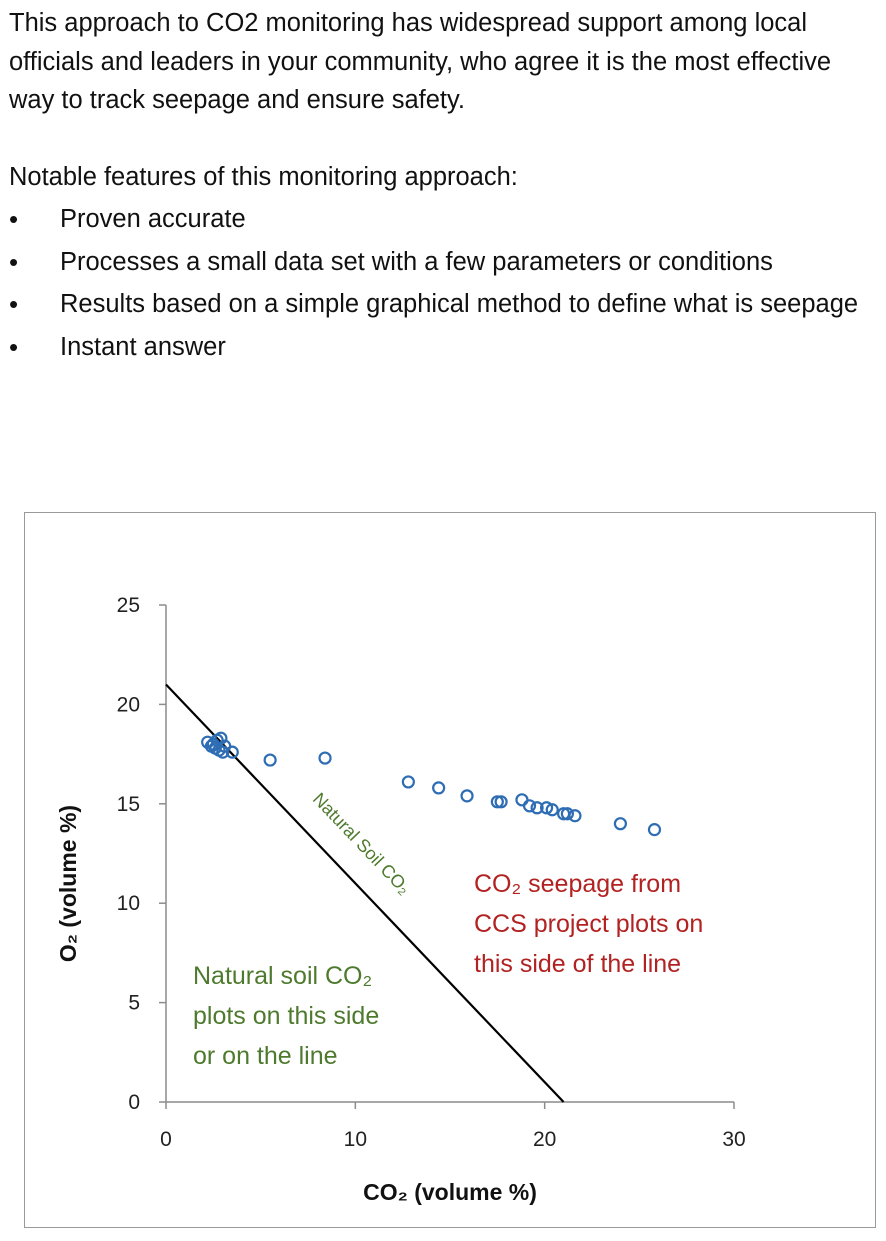 The height and width of the screenshot is (1241, 886). What do you see at coordinates (286, 1016) in the screenshot?
I see `natural-side-label: plots on this side` at bounding box center [286, 1016].